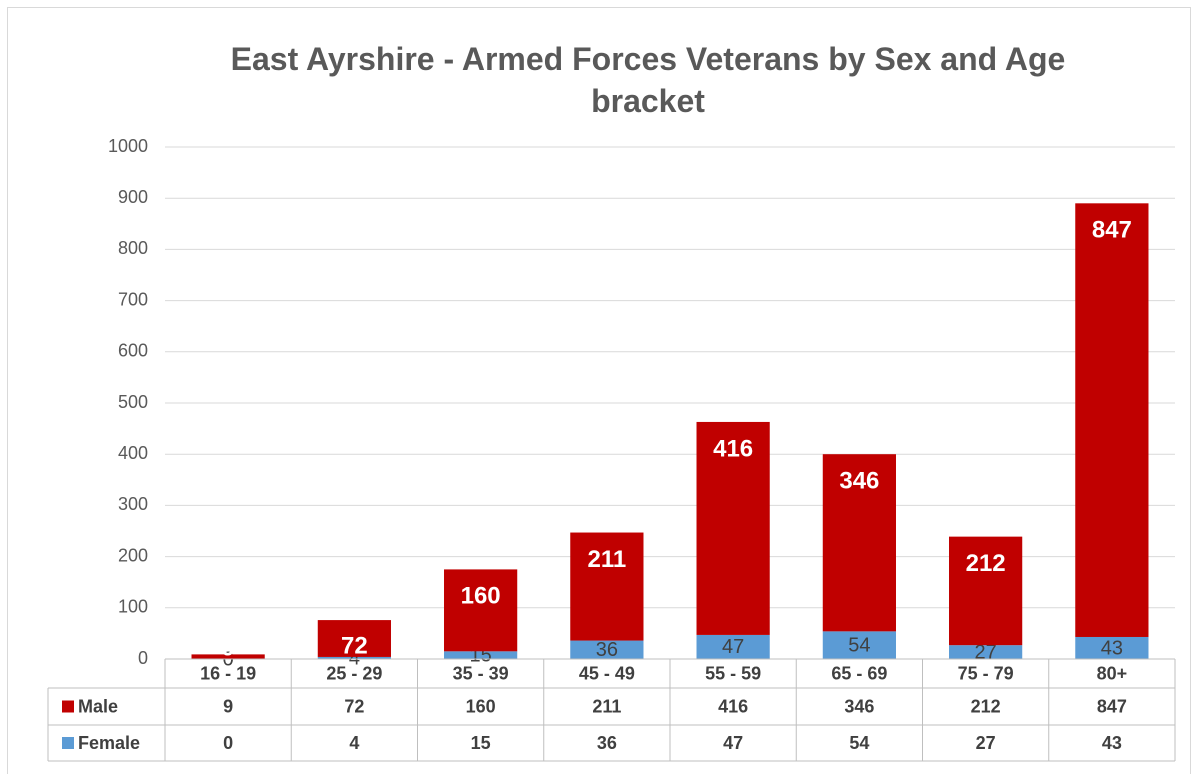 The image size is (1197, 774). What do you see at coordinates (228, 673) in the screenshot?
I see `x-tick-label: 16 - 19` at bounding box center [228, 673].